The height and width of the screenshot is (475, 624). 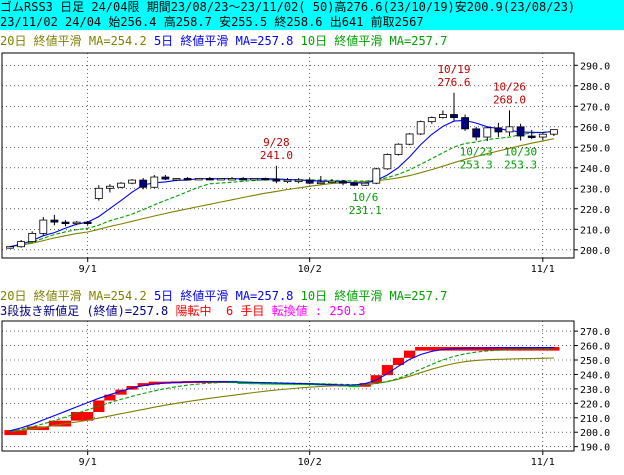 I want to click on annotation-high-date: 9/28, so click(x=276, y=142).